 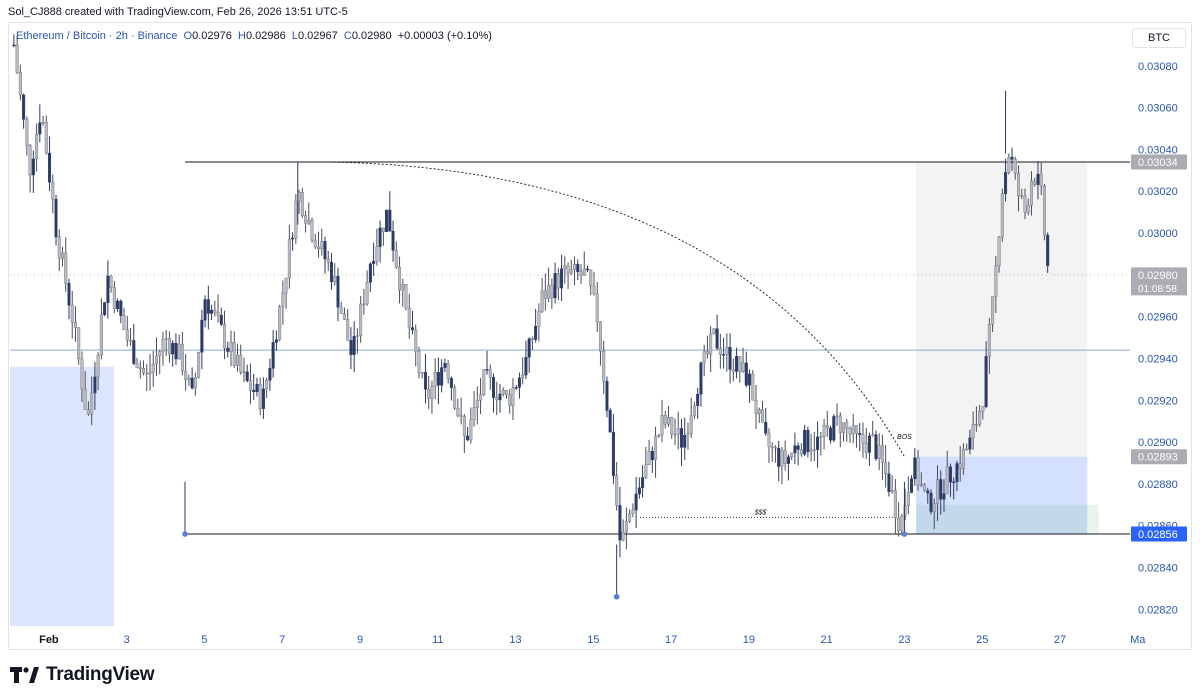 I want to click on time-tick-3: 7, so click(x=282, y=640).